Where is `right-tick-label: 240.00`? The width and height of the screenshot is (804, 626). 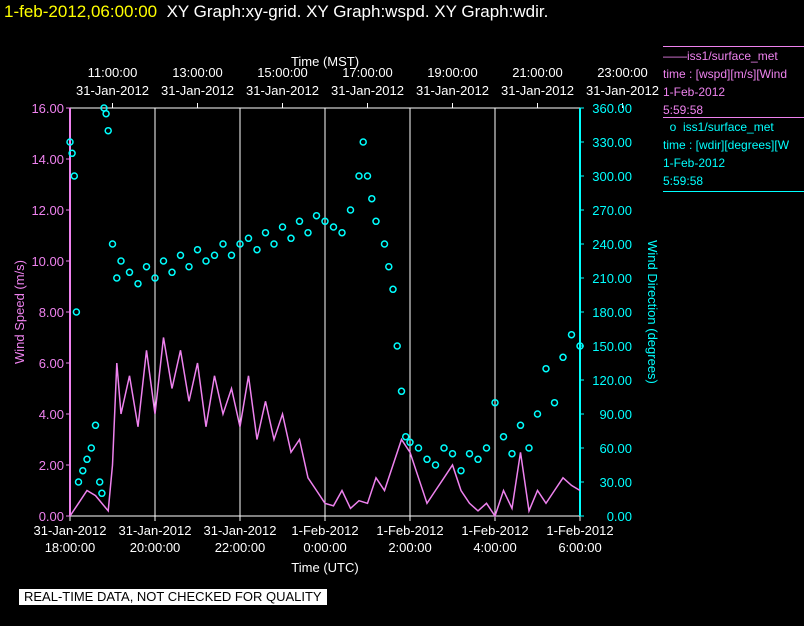
right-tick-label: 240.00 is located at coordinates (612, 244).